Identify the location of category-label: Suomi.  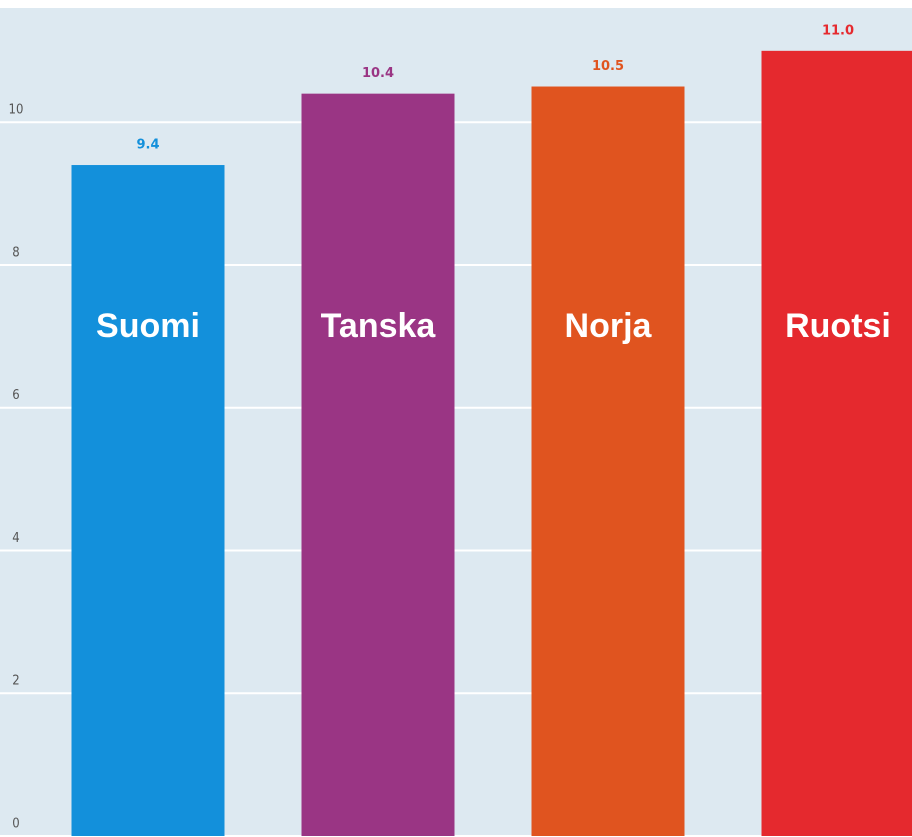
(148, 326).